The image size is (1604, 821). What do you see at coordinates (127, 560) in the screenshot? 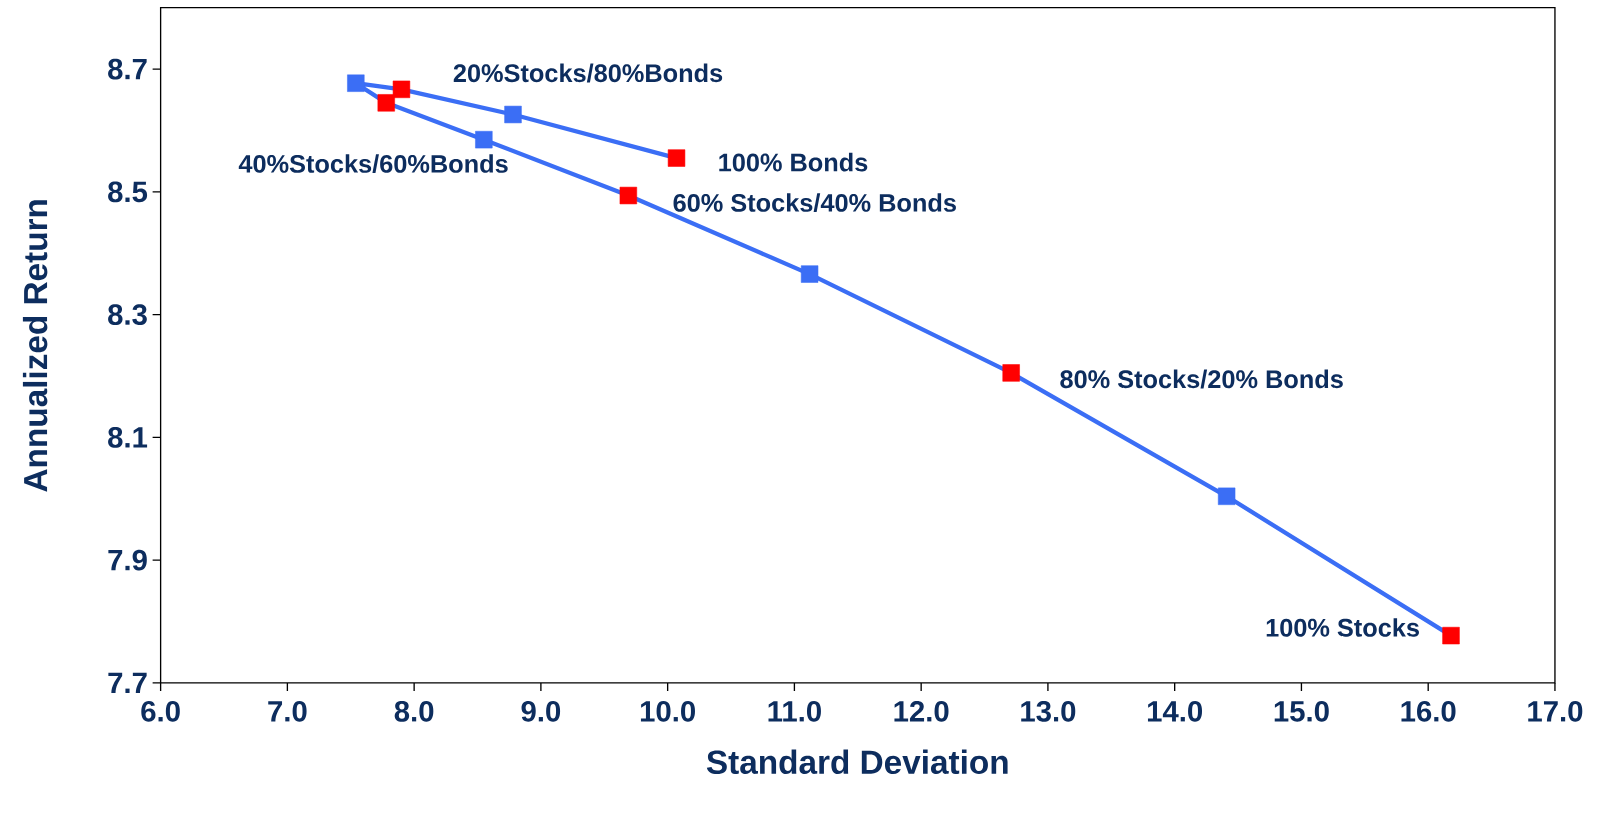
I see `y-tick-label: 7.9` at bounding box center [127, 560].